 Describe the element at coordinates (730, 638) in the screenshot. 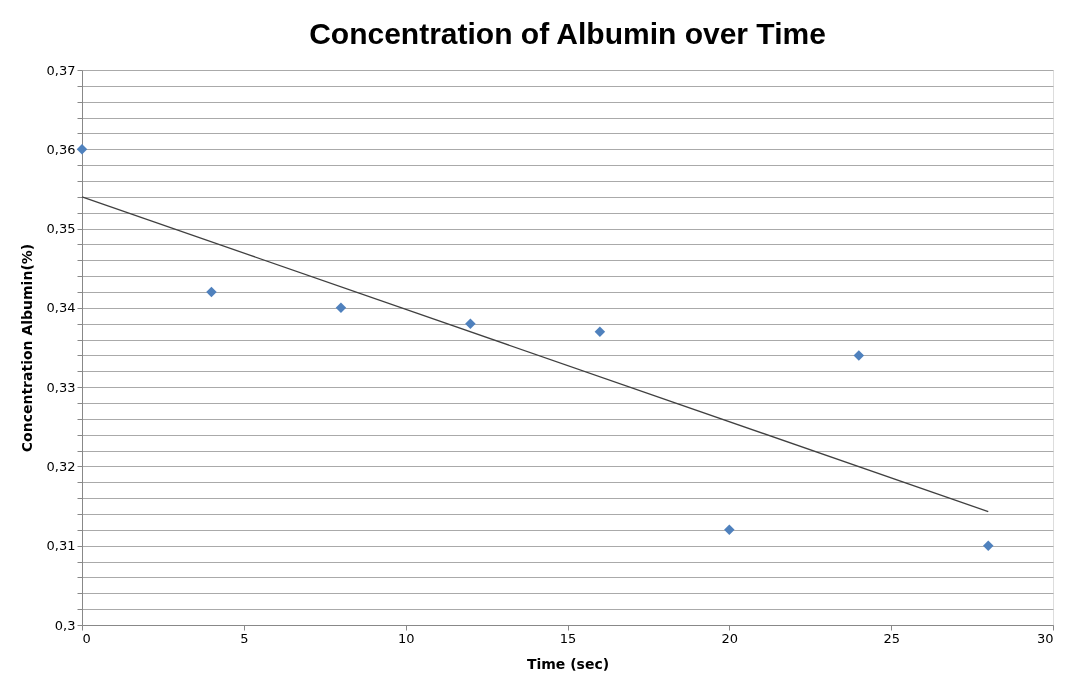

I see `x-tick-label: 20` at that location.